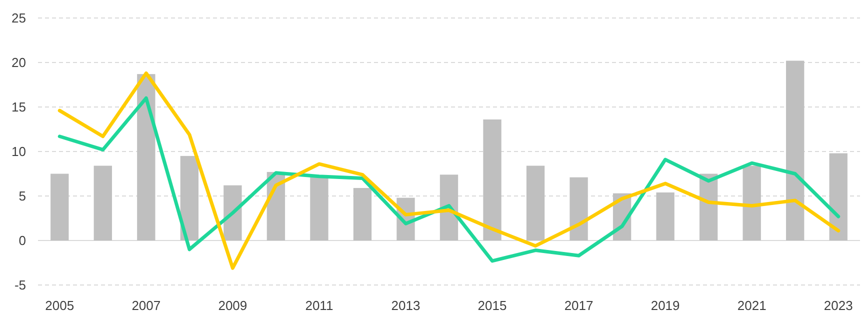 The height and width of the screenshot is (331, 868). Describe the element at coordinates (233, 305) in the screenshot. I see `x-tick-label: 2009` at that location.